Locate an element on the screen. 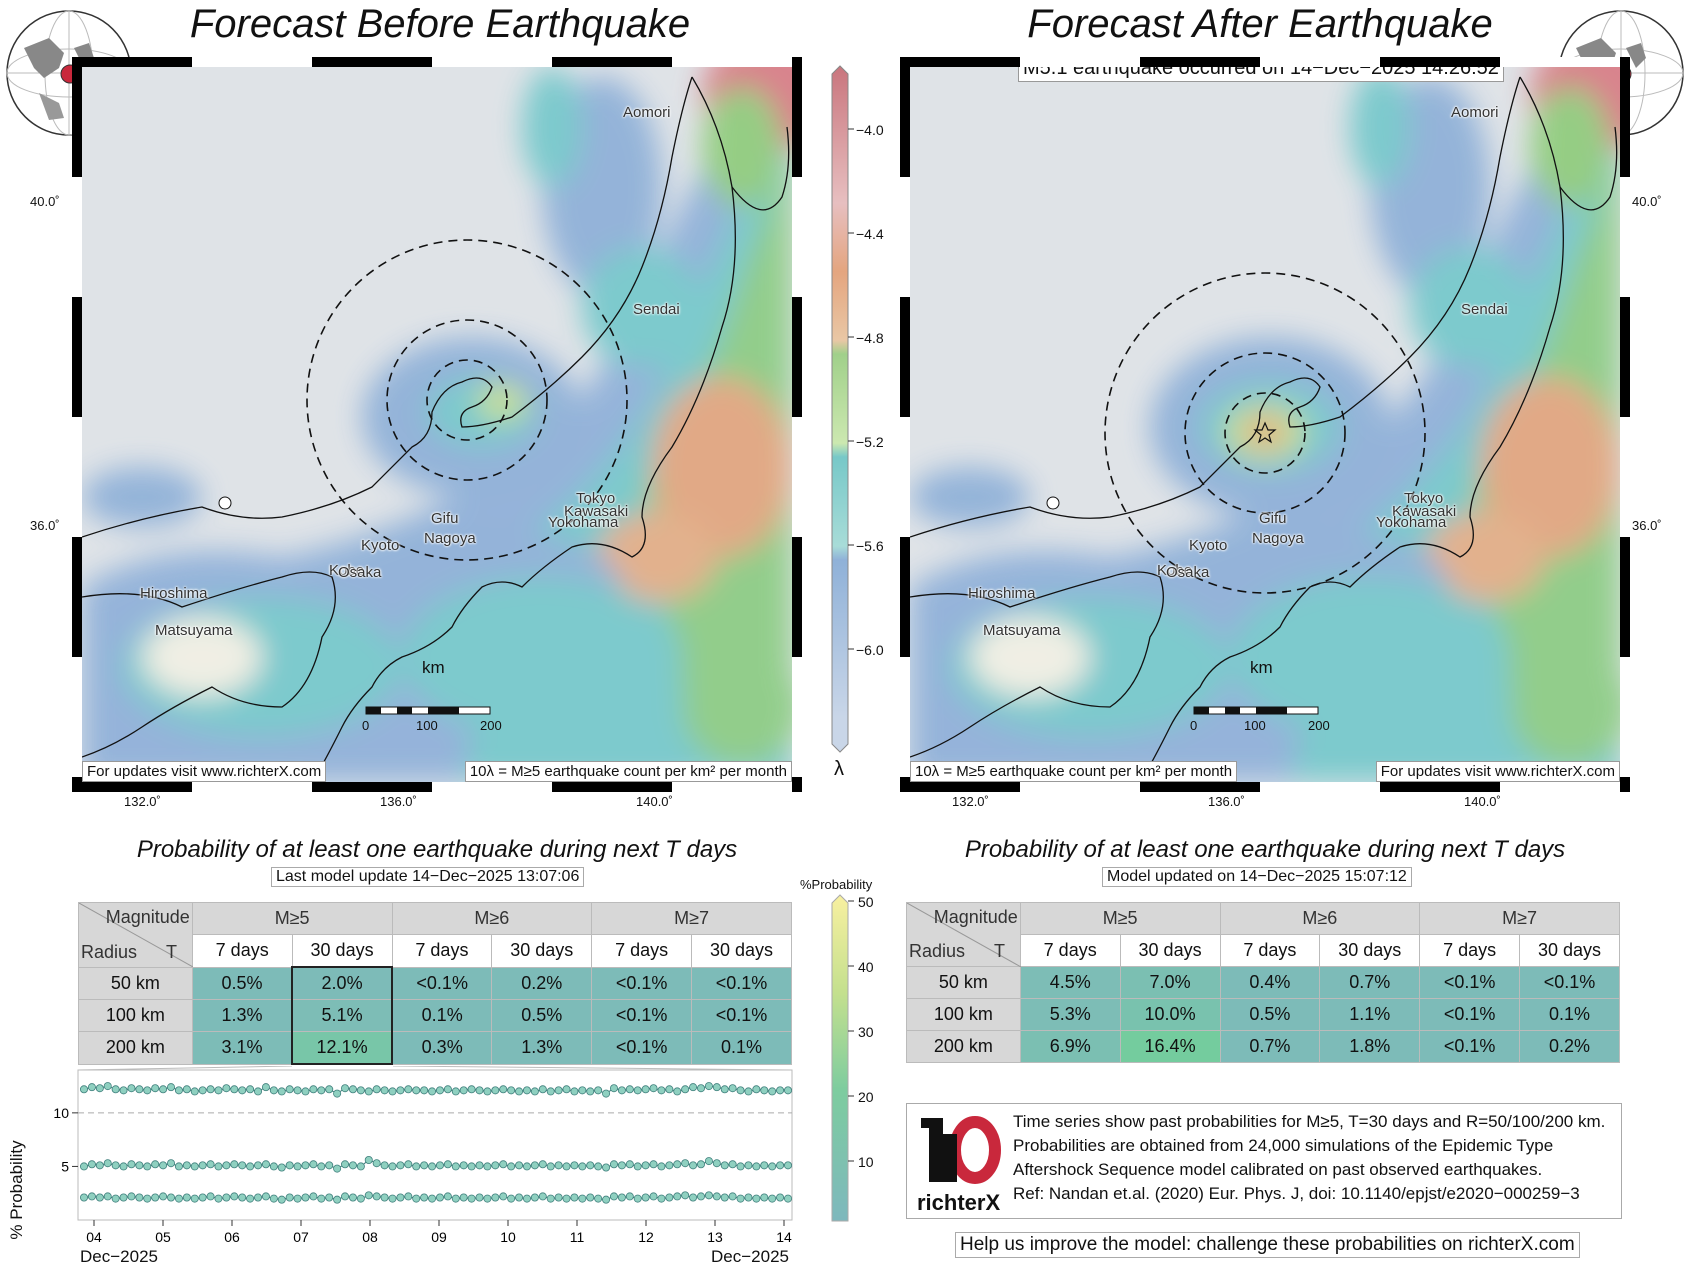  prob-cell: 7.0% is located at coordinates (1170, 982).